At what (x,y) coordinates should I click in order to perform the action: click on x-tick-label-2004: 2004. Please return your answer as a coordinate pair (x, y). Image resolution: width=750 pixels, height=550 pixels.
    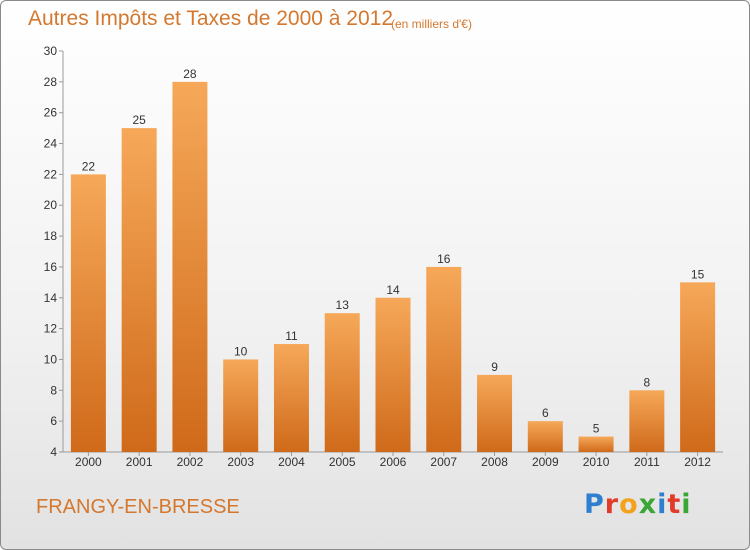
    Looking at the image, I should click on (291, 462).